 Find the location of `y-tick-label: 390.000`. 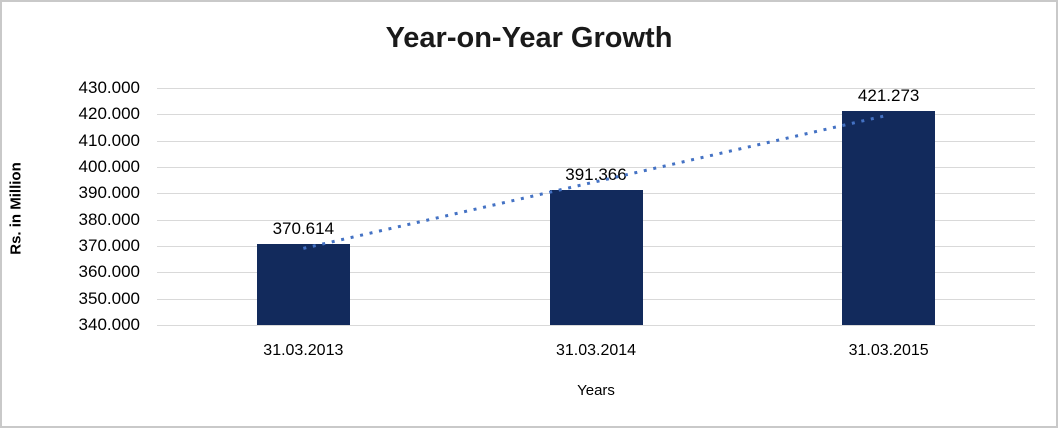

y-tick-label: 390.000 is located at coordinates (109, 193).